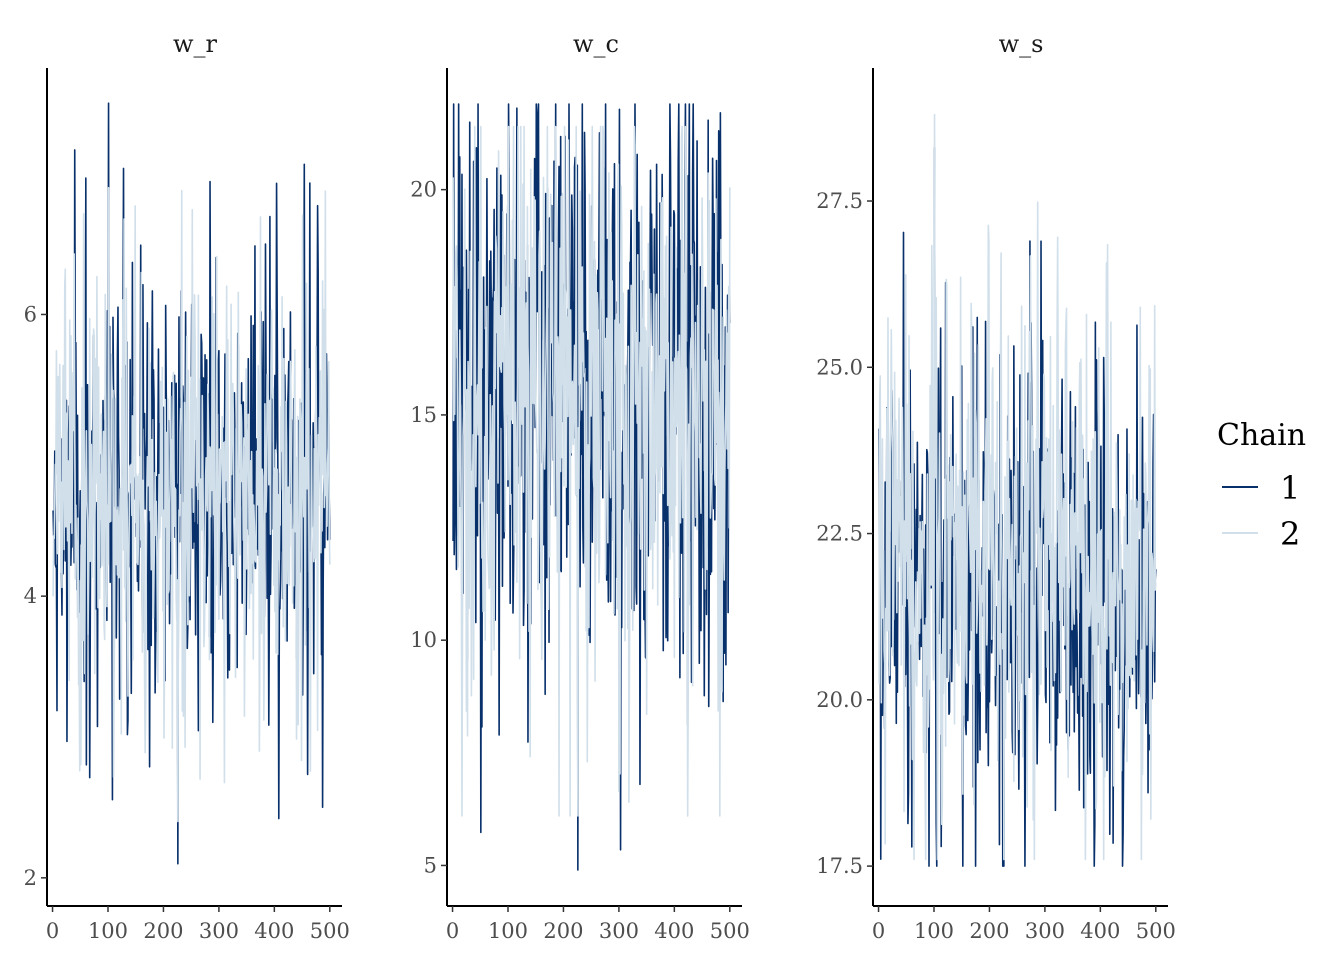 This screenshot has width=1344, height=960. Describe the element at coordinates (1290, 534) in the screenshot. I see `legend-label-chain-2: 2` at that location.